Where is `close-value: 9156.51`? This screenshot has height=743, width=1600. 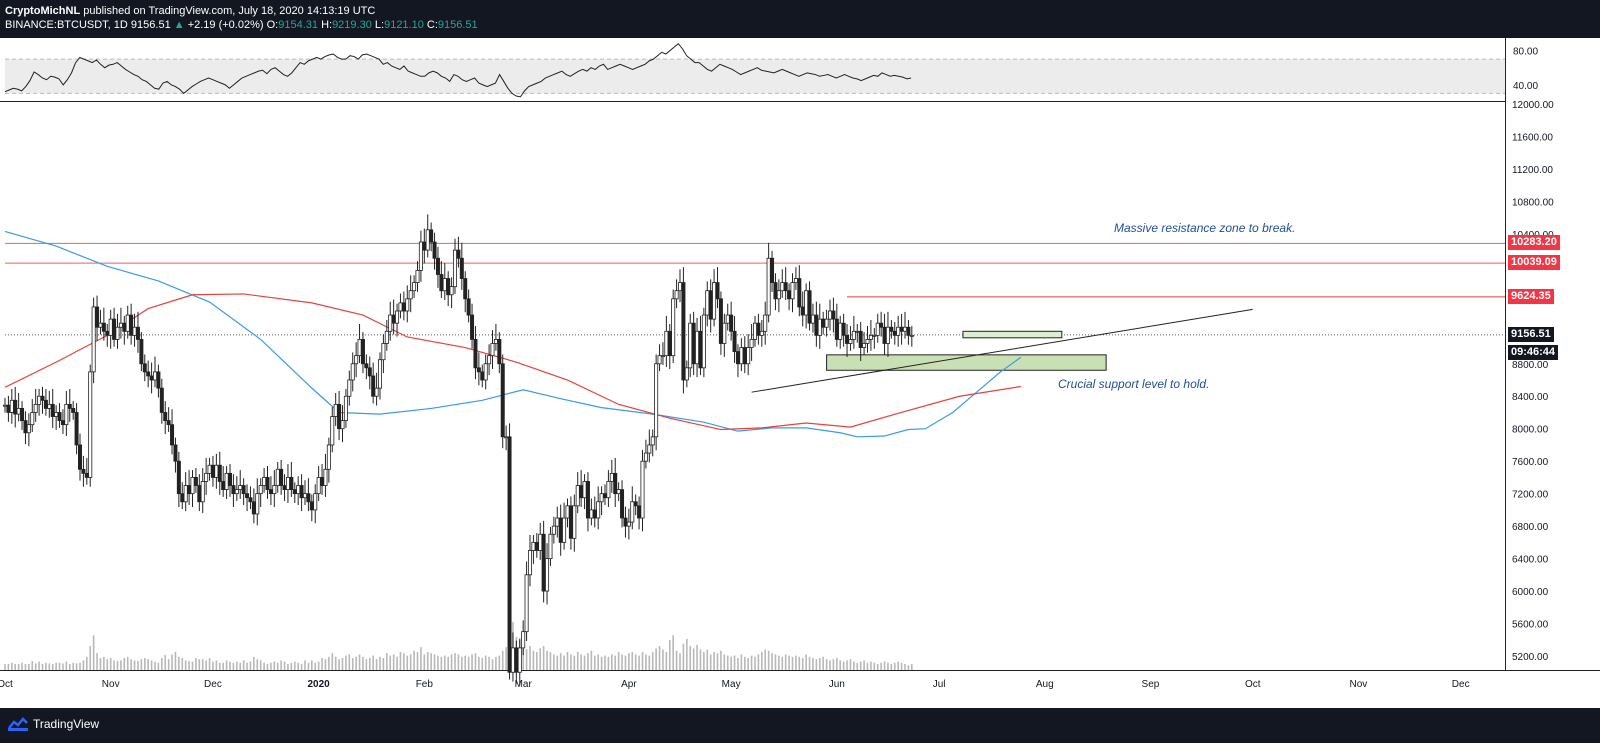 close-value: 9156.51 is located at coordinates (457, 25).